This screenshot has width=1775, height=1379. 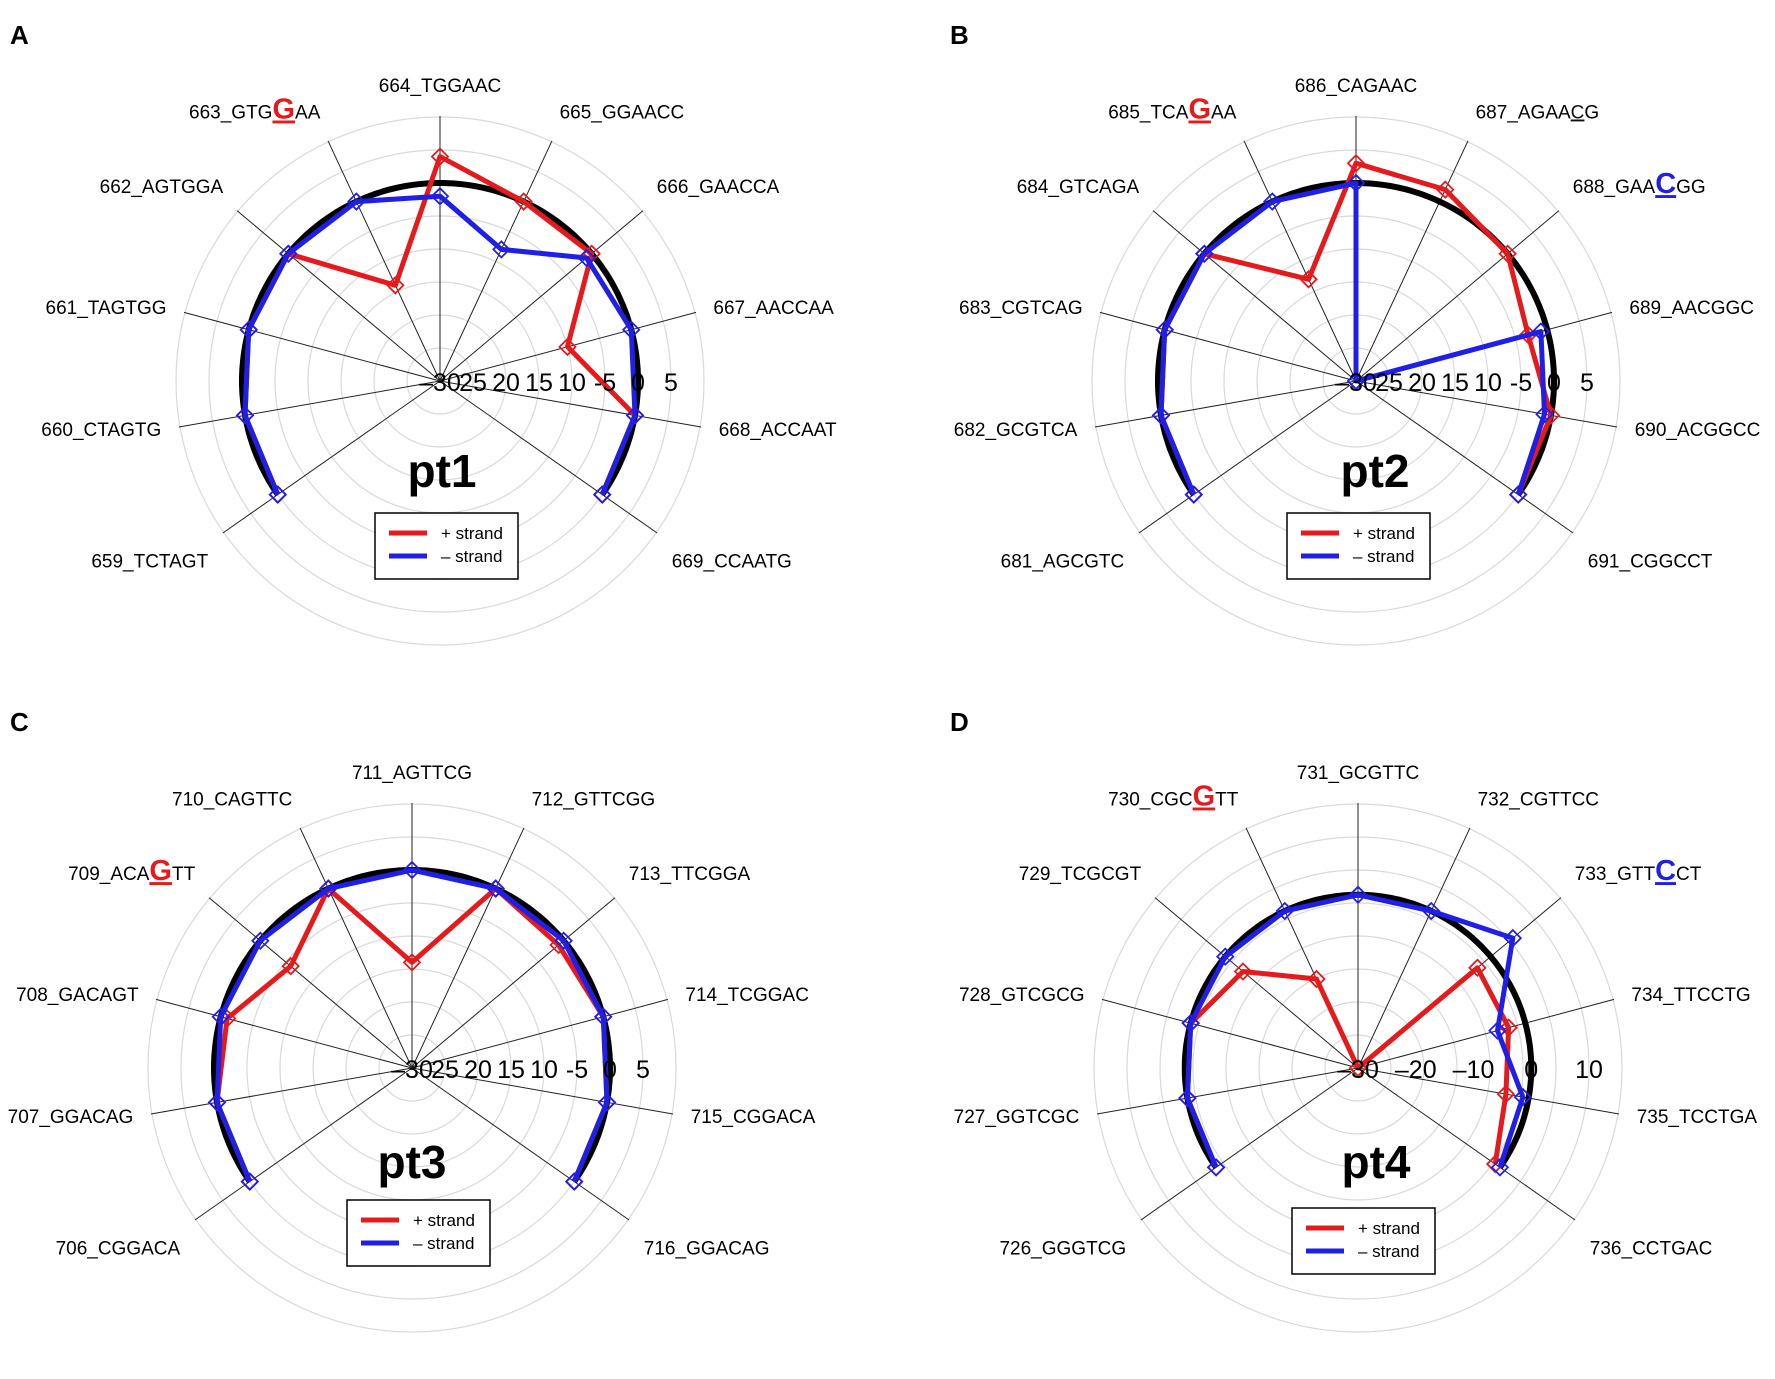 I want to click on panel-title: pt2, so click(x=1375, y=471).